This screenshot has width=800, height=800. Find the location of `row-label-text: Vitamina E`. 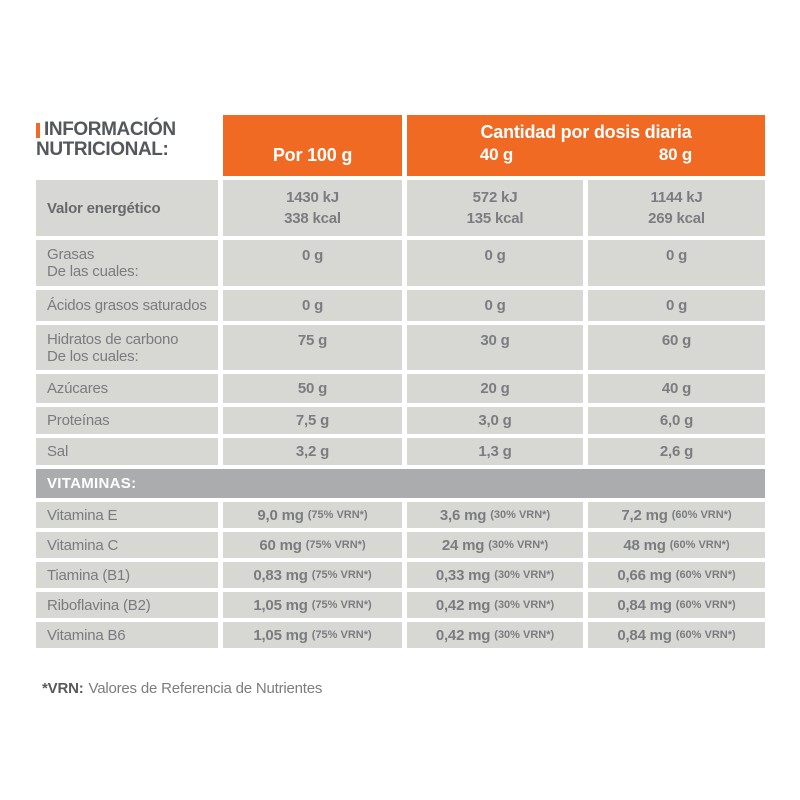

row-label-text: Vitamina E is located at coordinates (82, 515).